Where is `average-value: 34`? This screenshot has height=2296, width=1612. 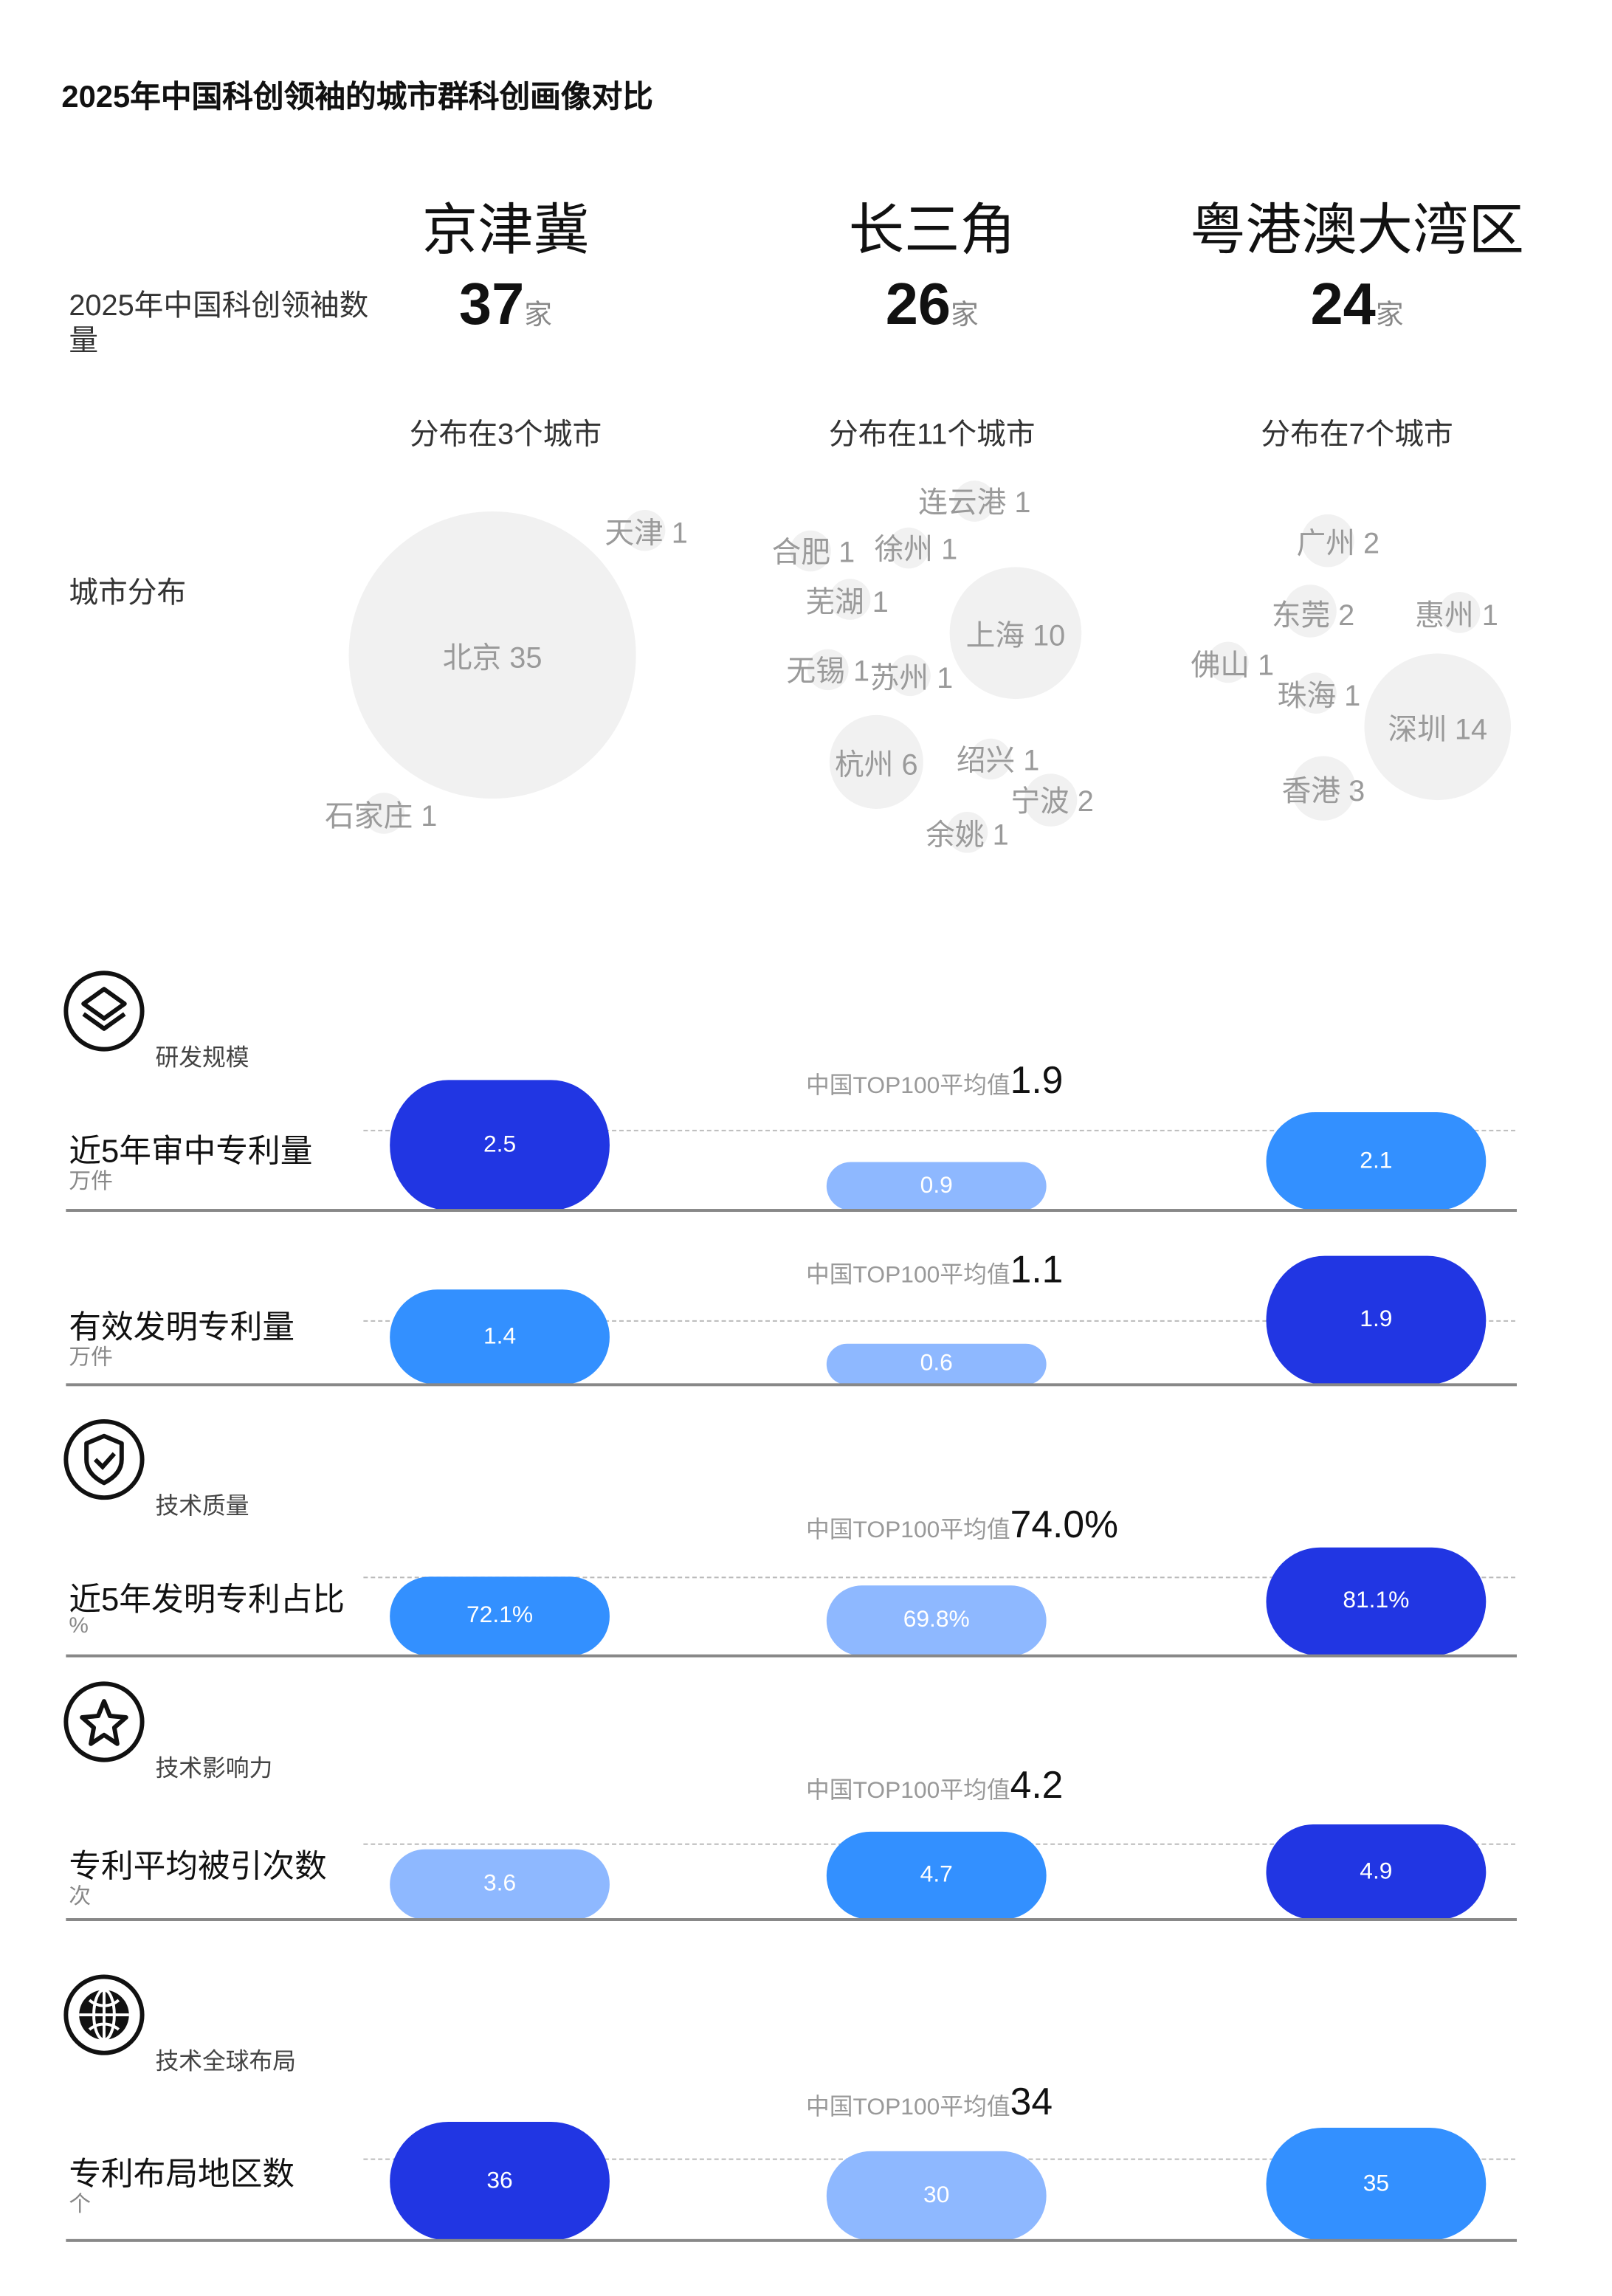 average-value: 34 is located at coordinates (1031, 2101).